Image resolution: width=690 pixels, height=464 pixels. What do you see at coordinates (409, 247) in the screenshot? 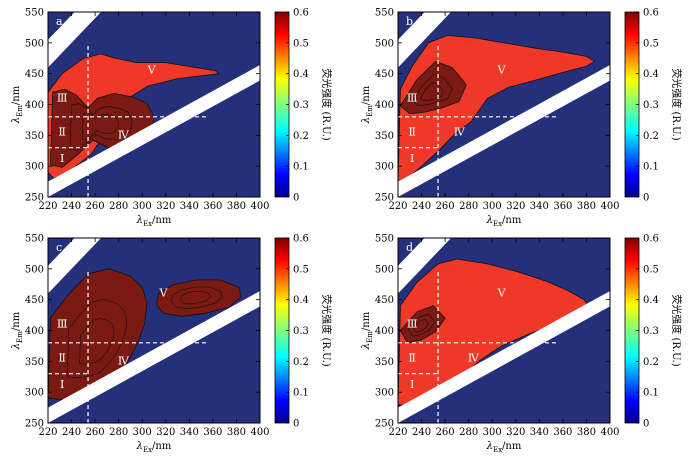
I see `panel-label: d` at bounding box center [409, 247].